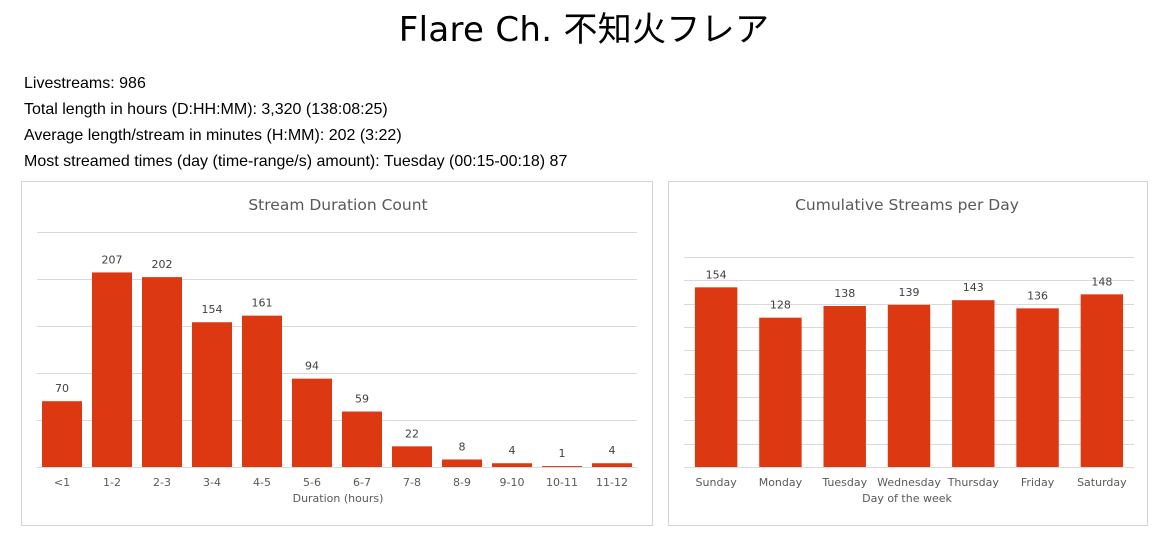  What do you see at coordinates (362, 482) in the screenshot?
I see `x-tick-label: 6-7` at bounding box center [362, 482].